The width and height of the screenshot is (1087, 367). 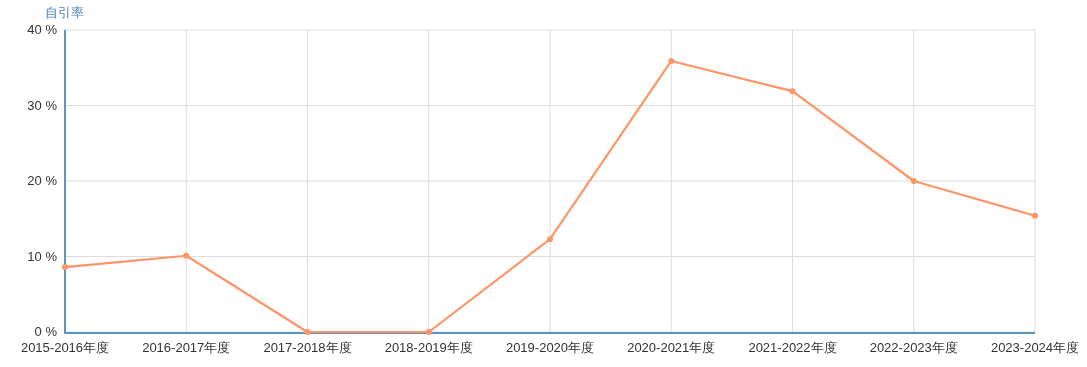 What do you see at coordinates (42, 105) in the screenshot?
I see `y-tick-label: 30 %` at bounding box center [42, 105].